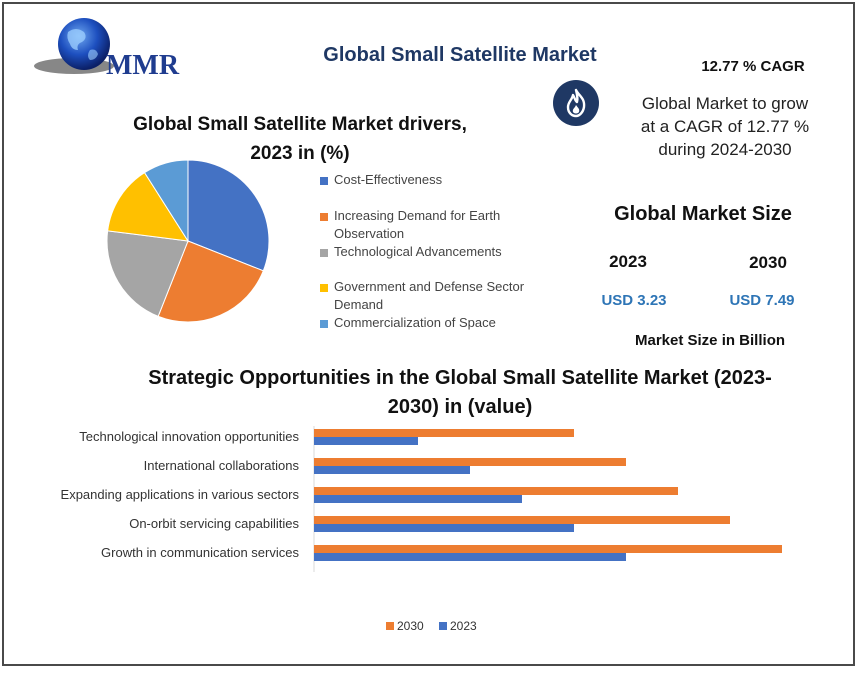  Describe the element at coordinates (725, 149) in the screenshot. I see `cagr-line: during 2024-2030` at that location.